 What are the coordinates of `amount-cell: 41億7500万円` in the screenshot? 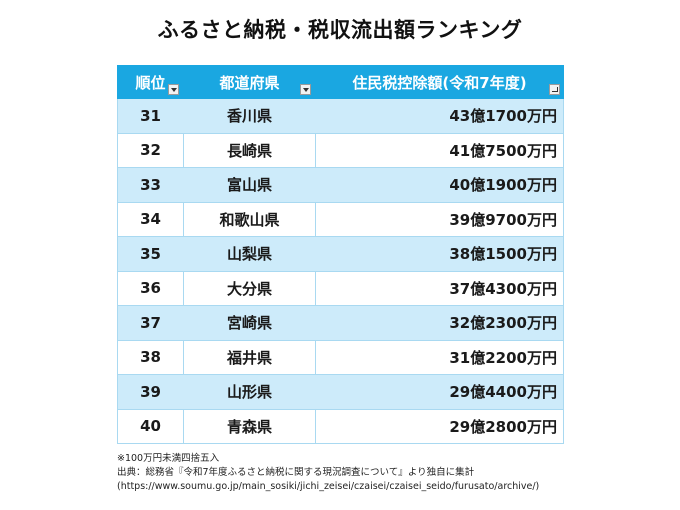 It's located at (439, 150).